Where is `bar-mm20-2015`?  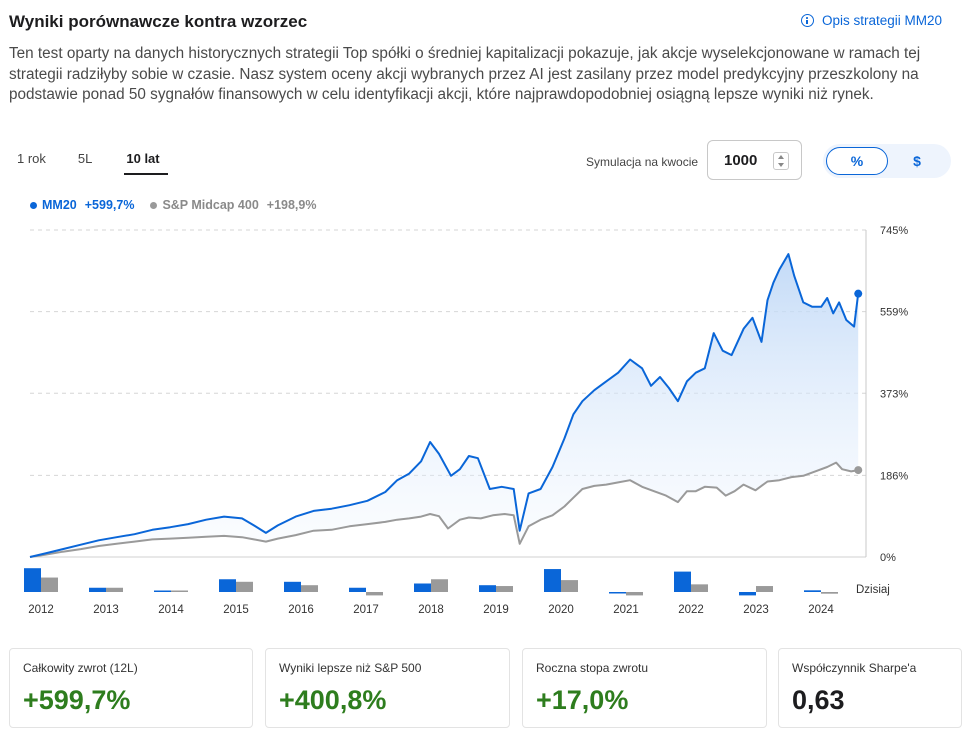 bar-mm20-2015 is located at coordinates (227, 585).